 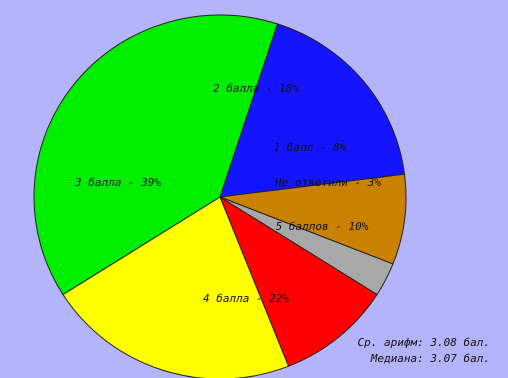 I want to click on median-score-text: Медиана: 3.07 бал., so click(x=430, y=358).